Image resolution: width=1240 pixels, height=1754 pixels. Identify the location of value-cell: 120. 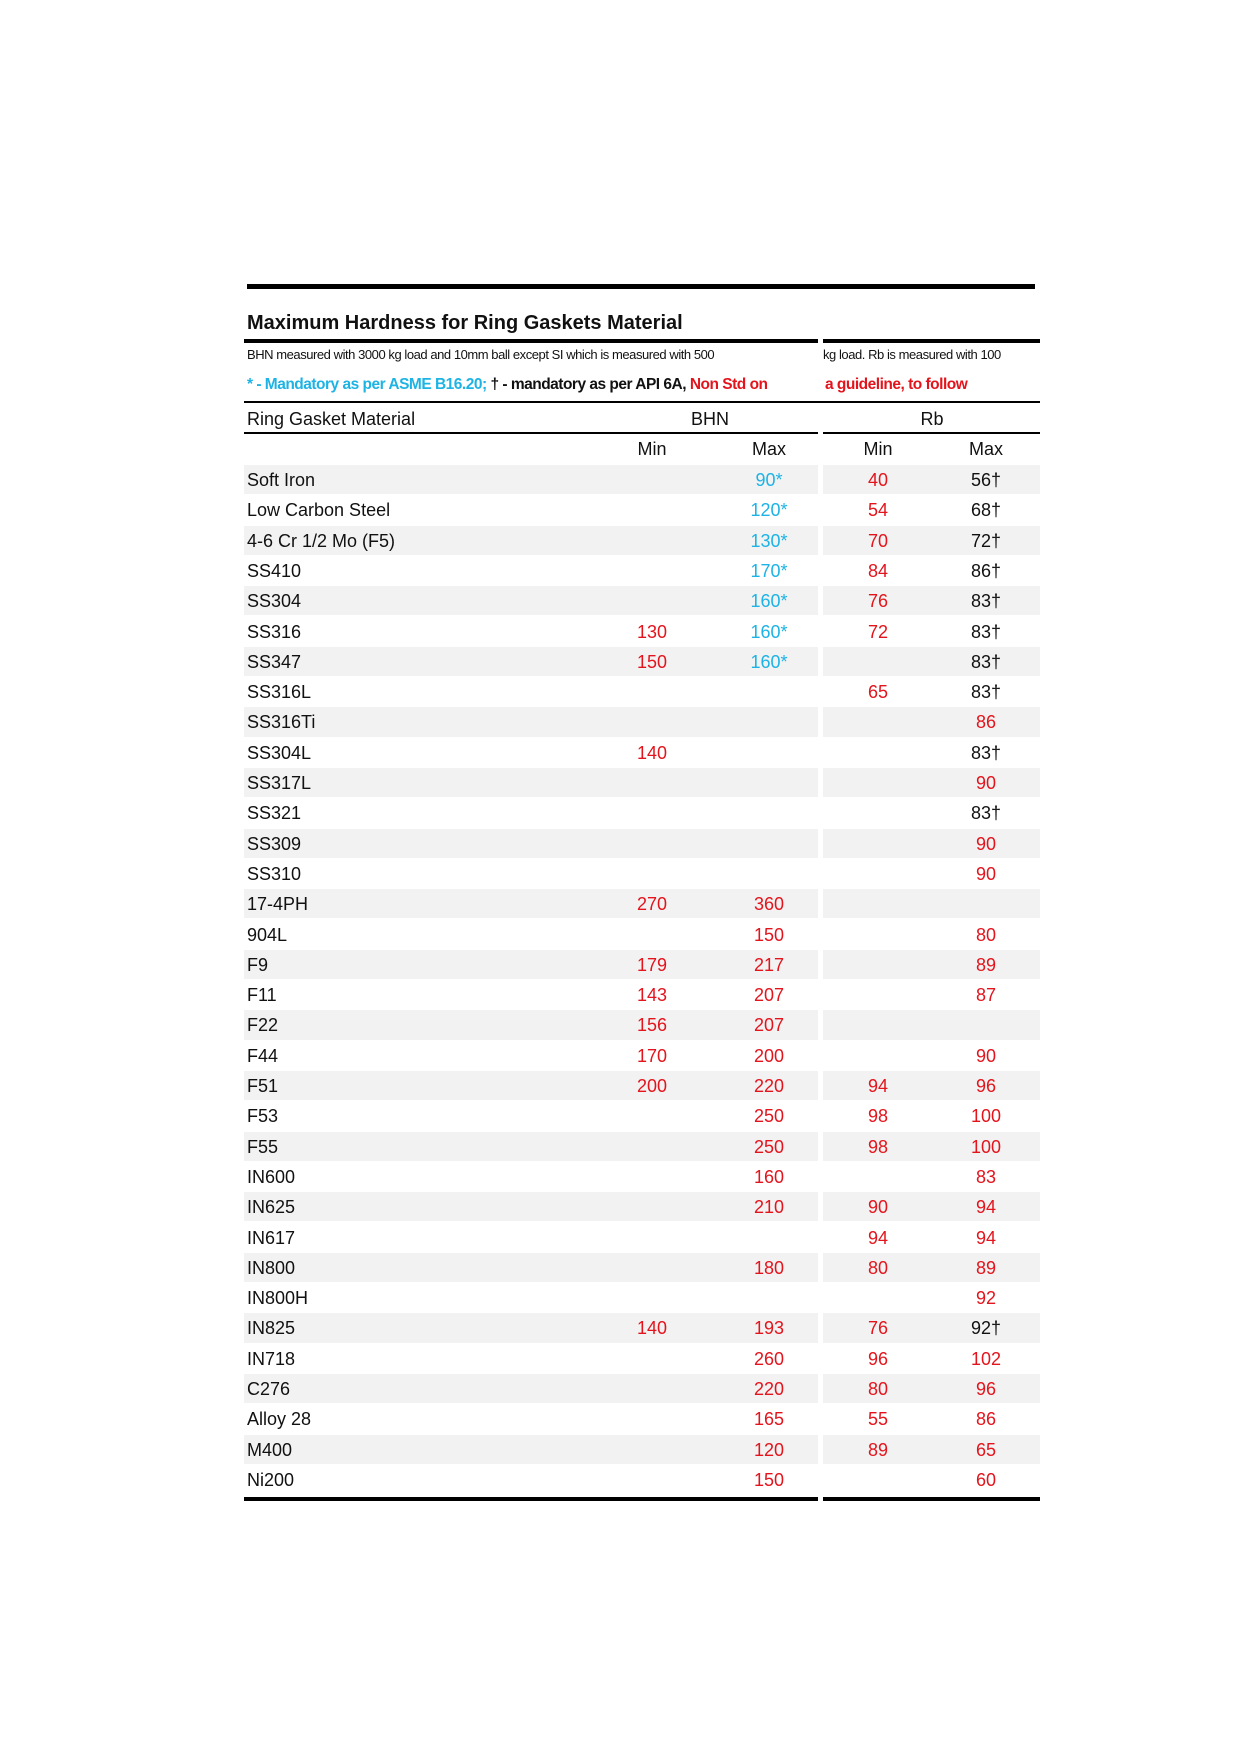
(769, 1449).